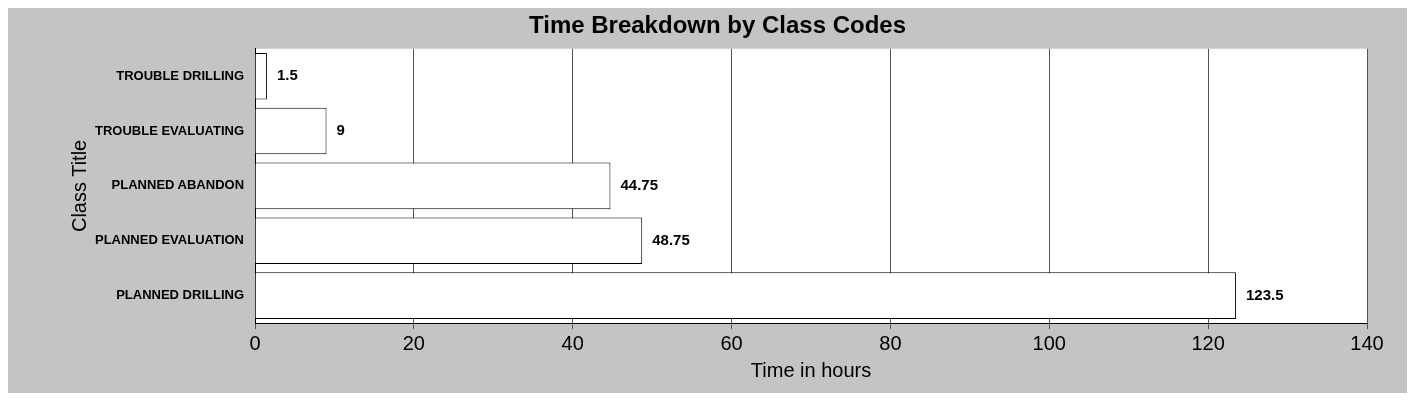  Describe the element at coordinates (180, 295) in the screenshot. I see `y-tick-label: PLANNED DRILLING` at that location.